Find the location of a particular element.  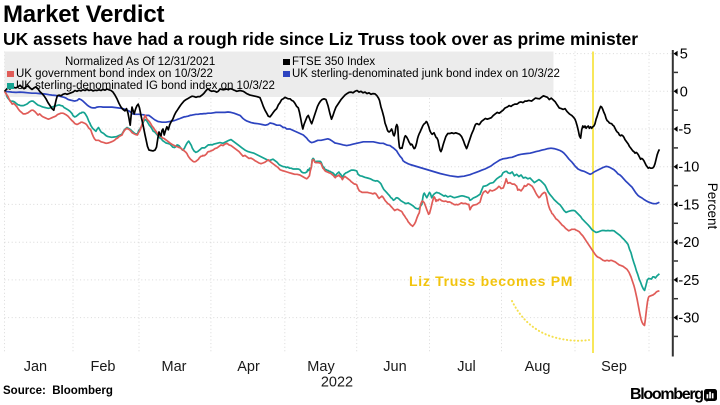

svg-text: -20 is located at coordinates (688, 243).